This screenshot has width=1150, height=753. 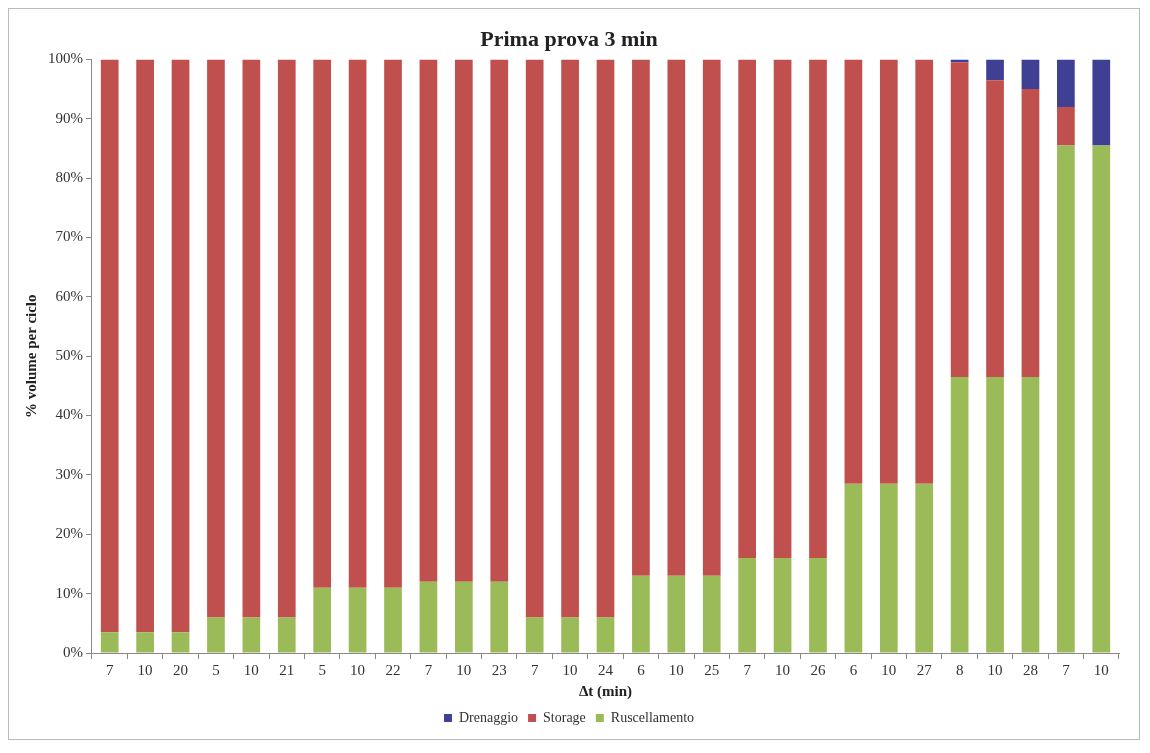 What do you see at coordinates (564, 717) in the screenshot?
I see `legend-label: Storage` at bounding box center [564, 717].